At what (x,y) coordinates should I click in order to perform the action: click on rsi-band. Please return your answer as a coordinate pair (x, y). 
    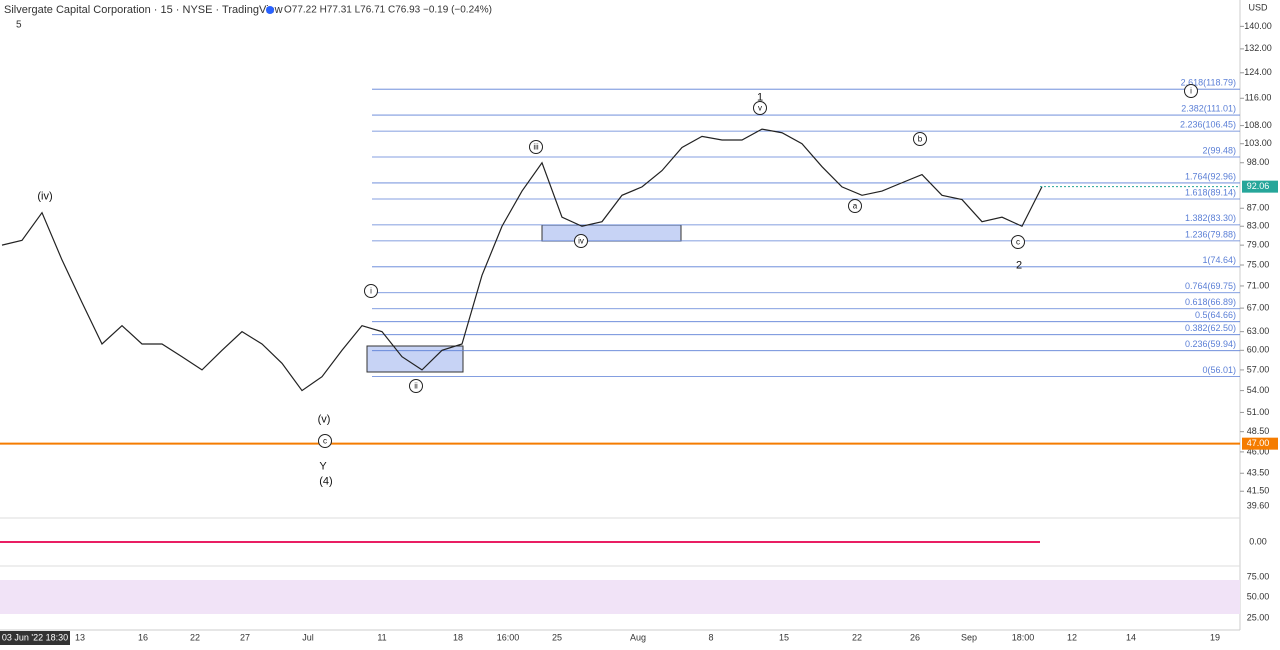
    Looking at the image, I should click on (620, 597).